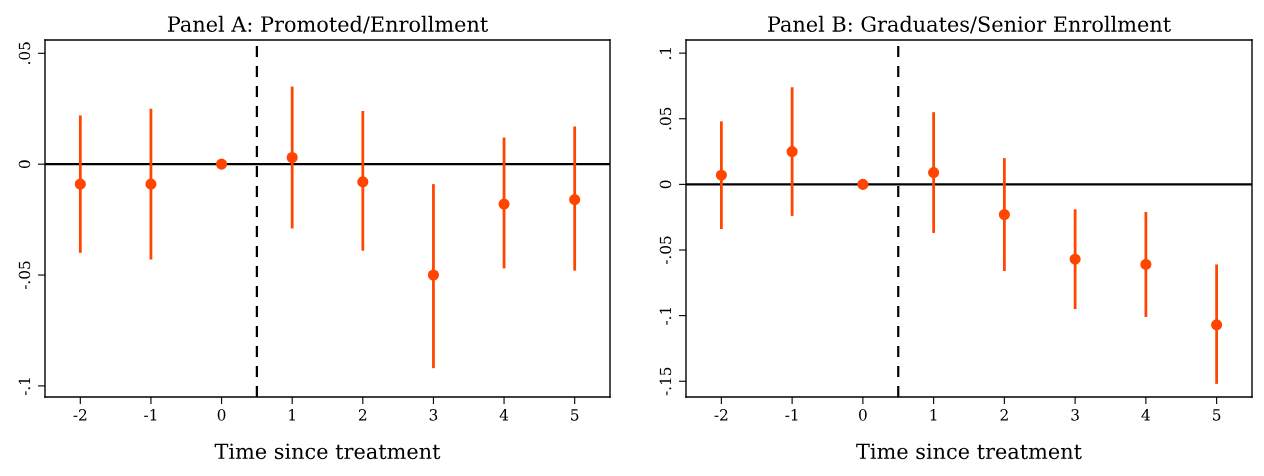 The height and width of the screenshot is (476, 1264). I want to click on chart-title: Panel A: Promoted/Enrollment, so click(328, 24).